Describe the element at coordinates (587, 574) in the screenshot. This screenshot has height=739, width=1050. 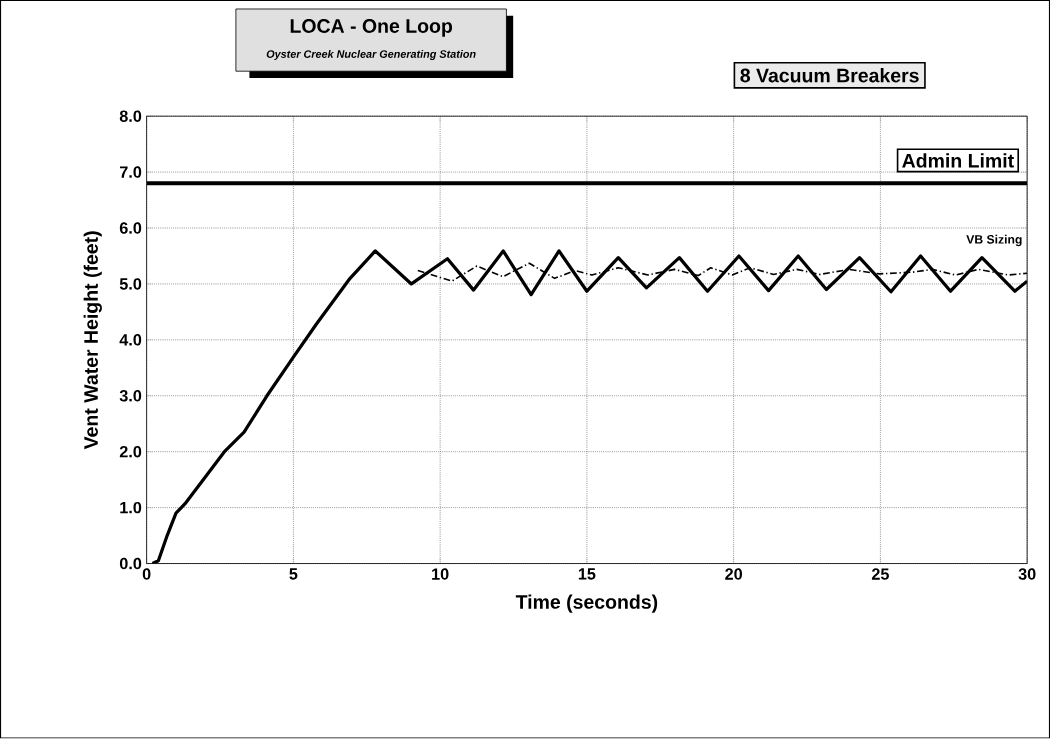
I see `x-tick-label: 15` at that location.